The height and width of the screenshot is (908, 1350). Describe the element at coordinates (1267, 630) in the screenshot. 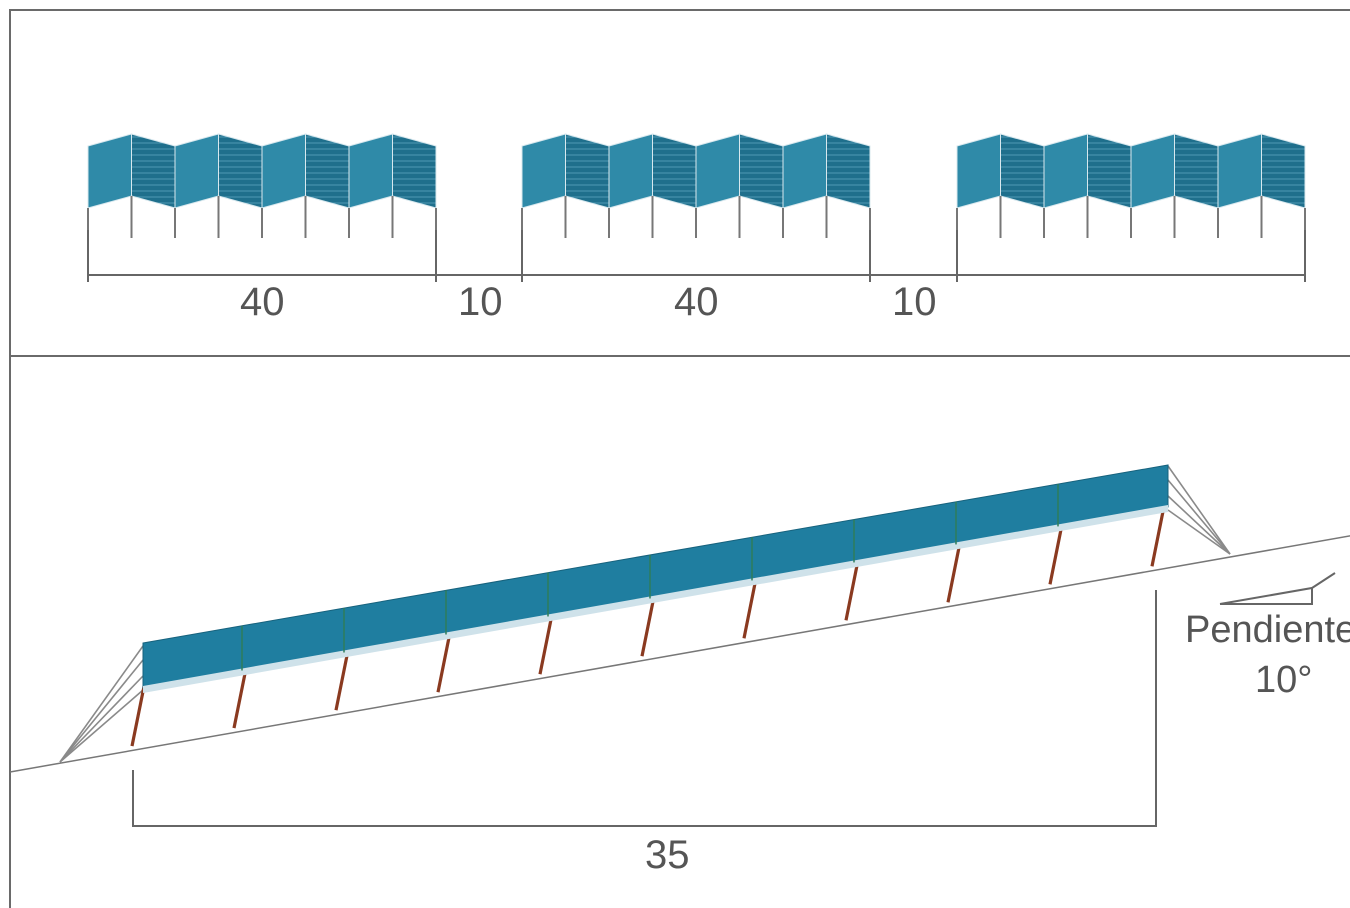

I see `slope-label: Pendiente` at that location.